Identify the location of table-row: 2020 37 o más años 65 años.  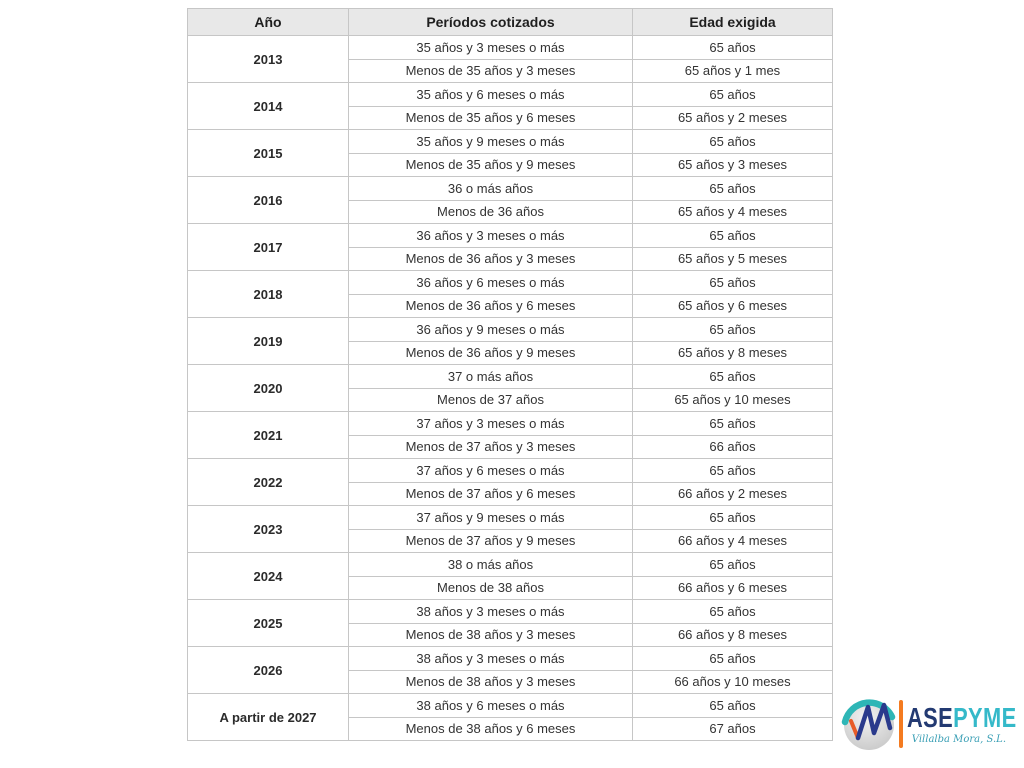
(510, 388).